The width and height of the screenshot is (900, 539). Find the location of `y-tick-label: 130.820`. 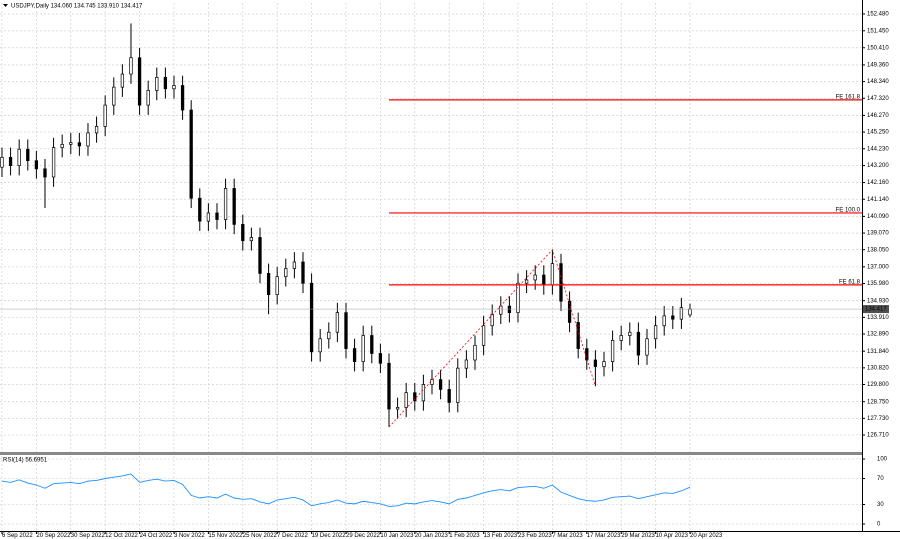

y-tick-label: 130.820 is located at coordinates (878, 368).